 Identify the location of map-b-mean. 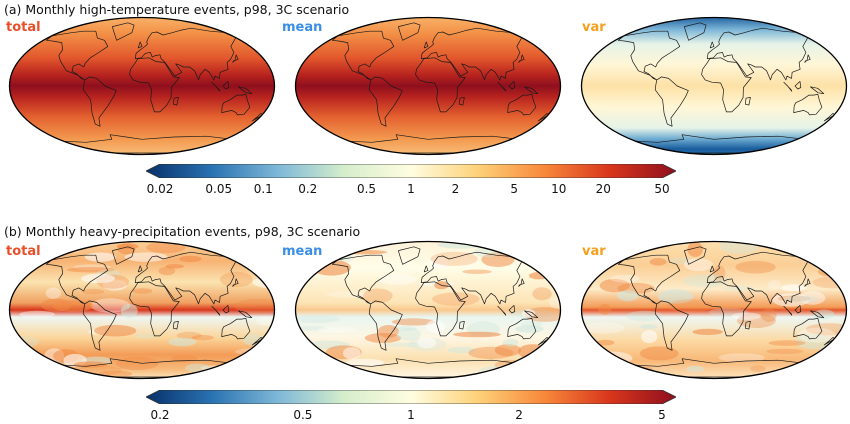
(428, 310).